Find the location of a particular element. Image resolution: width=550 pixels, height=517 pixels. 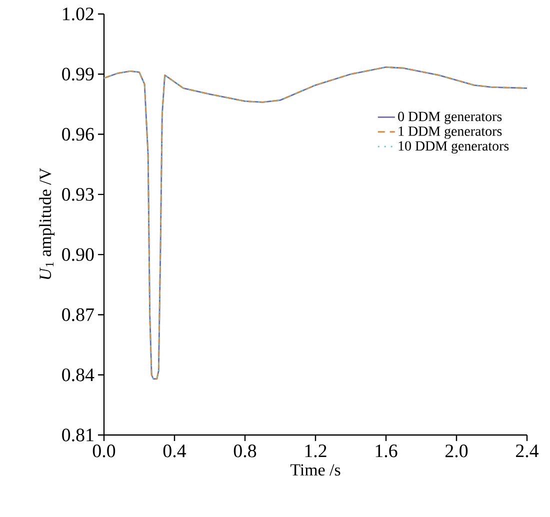

legend-label: 1 DDM generators is located at coordinates (450, 132).